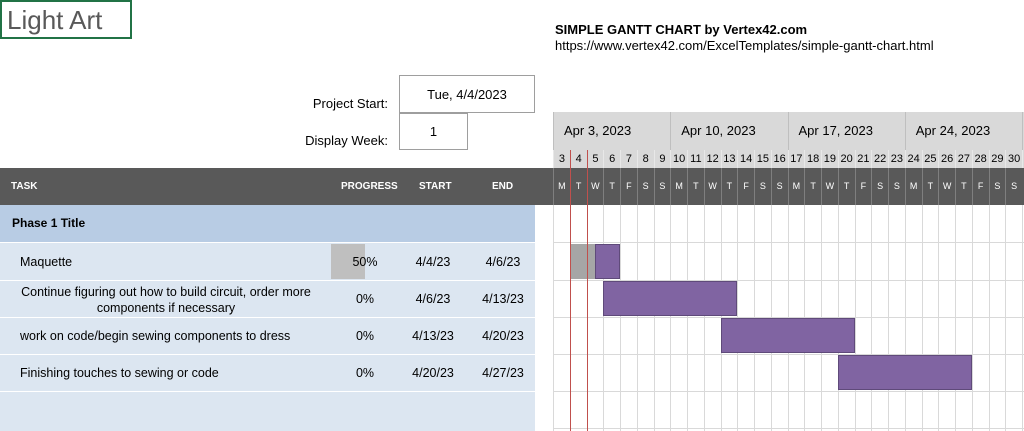 The image size is (1024, 431). Describe the element at coordinates (66, 19) in the screenshot. I see `selected-cell-title: Light Art` at that location.